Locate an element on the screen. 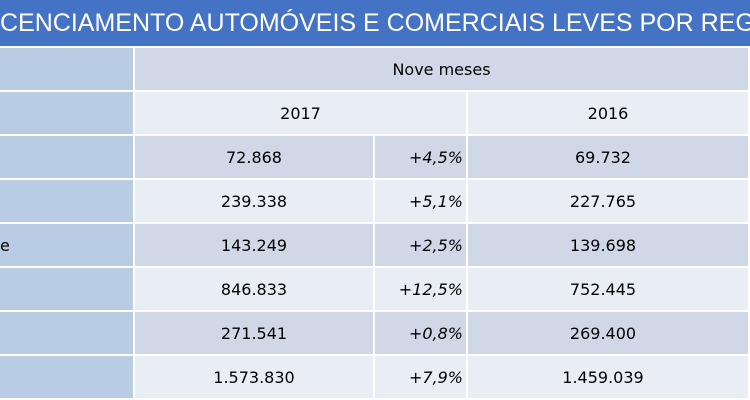 This screenshot has height=400, width=750. year-header: 2017 is located at coordinates (301, 114).